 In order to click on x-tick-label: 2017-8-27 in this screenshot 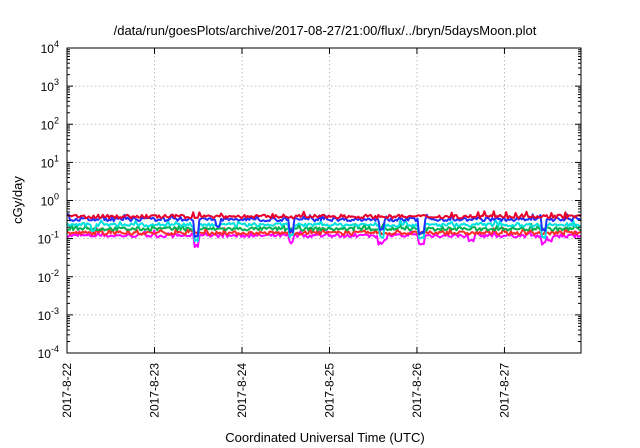, I will do `click(504, 390)`.